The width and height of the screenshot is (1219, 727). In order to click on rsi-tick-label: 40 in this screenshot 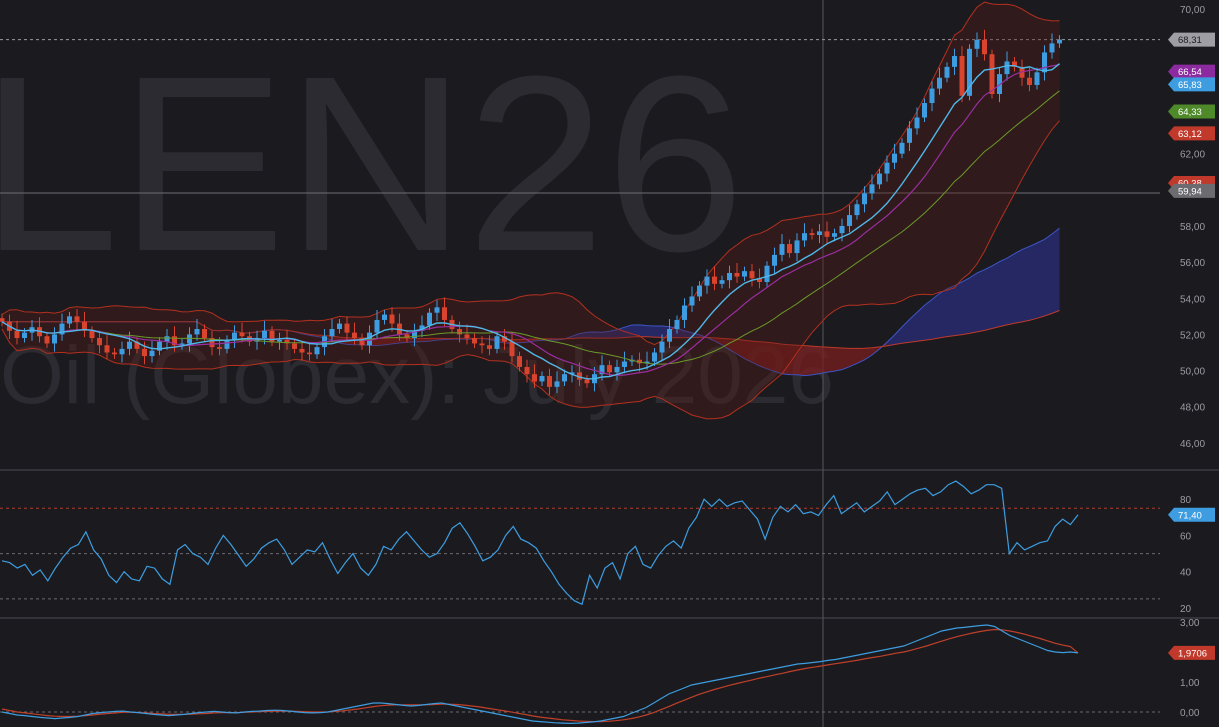, I will do `click(1186, 573)`.